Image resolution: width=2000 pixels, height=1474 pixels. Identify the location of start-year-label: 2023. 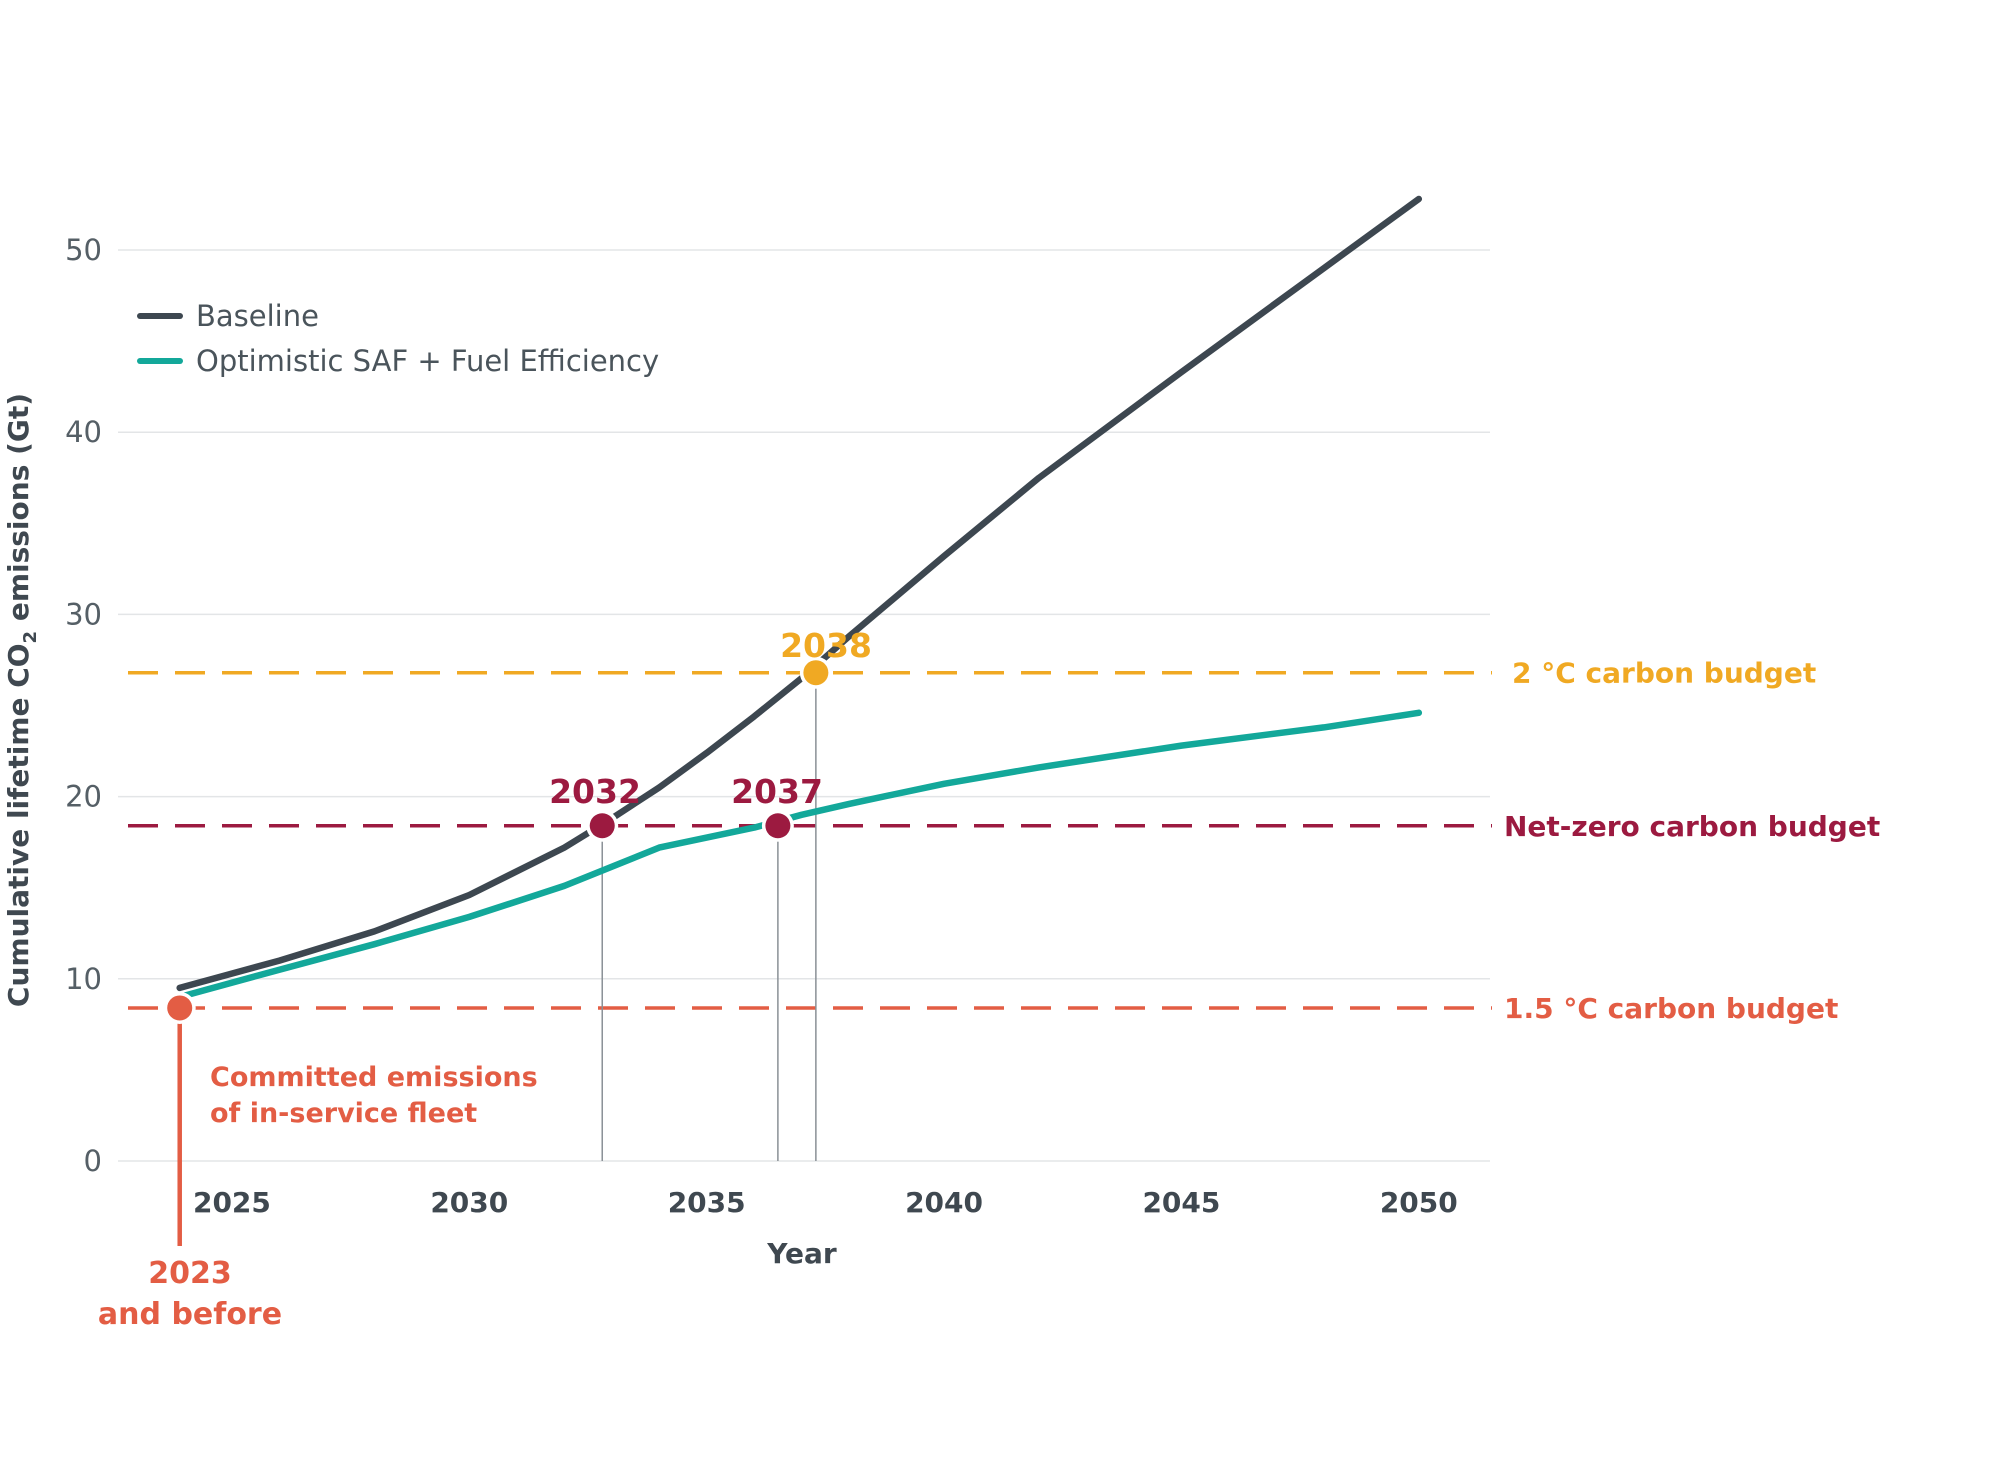
(190, 1273).